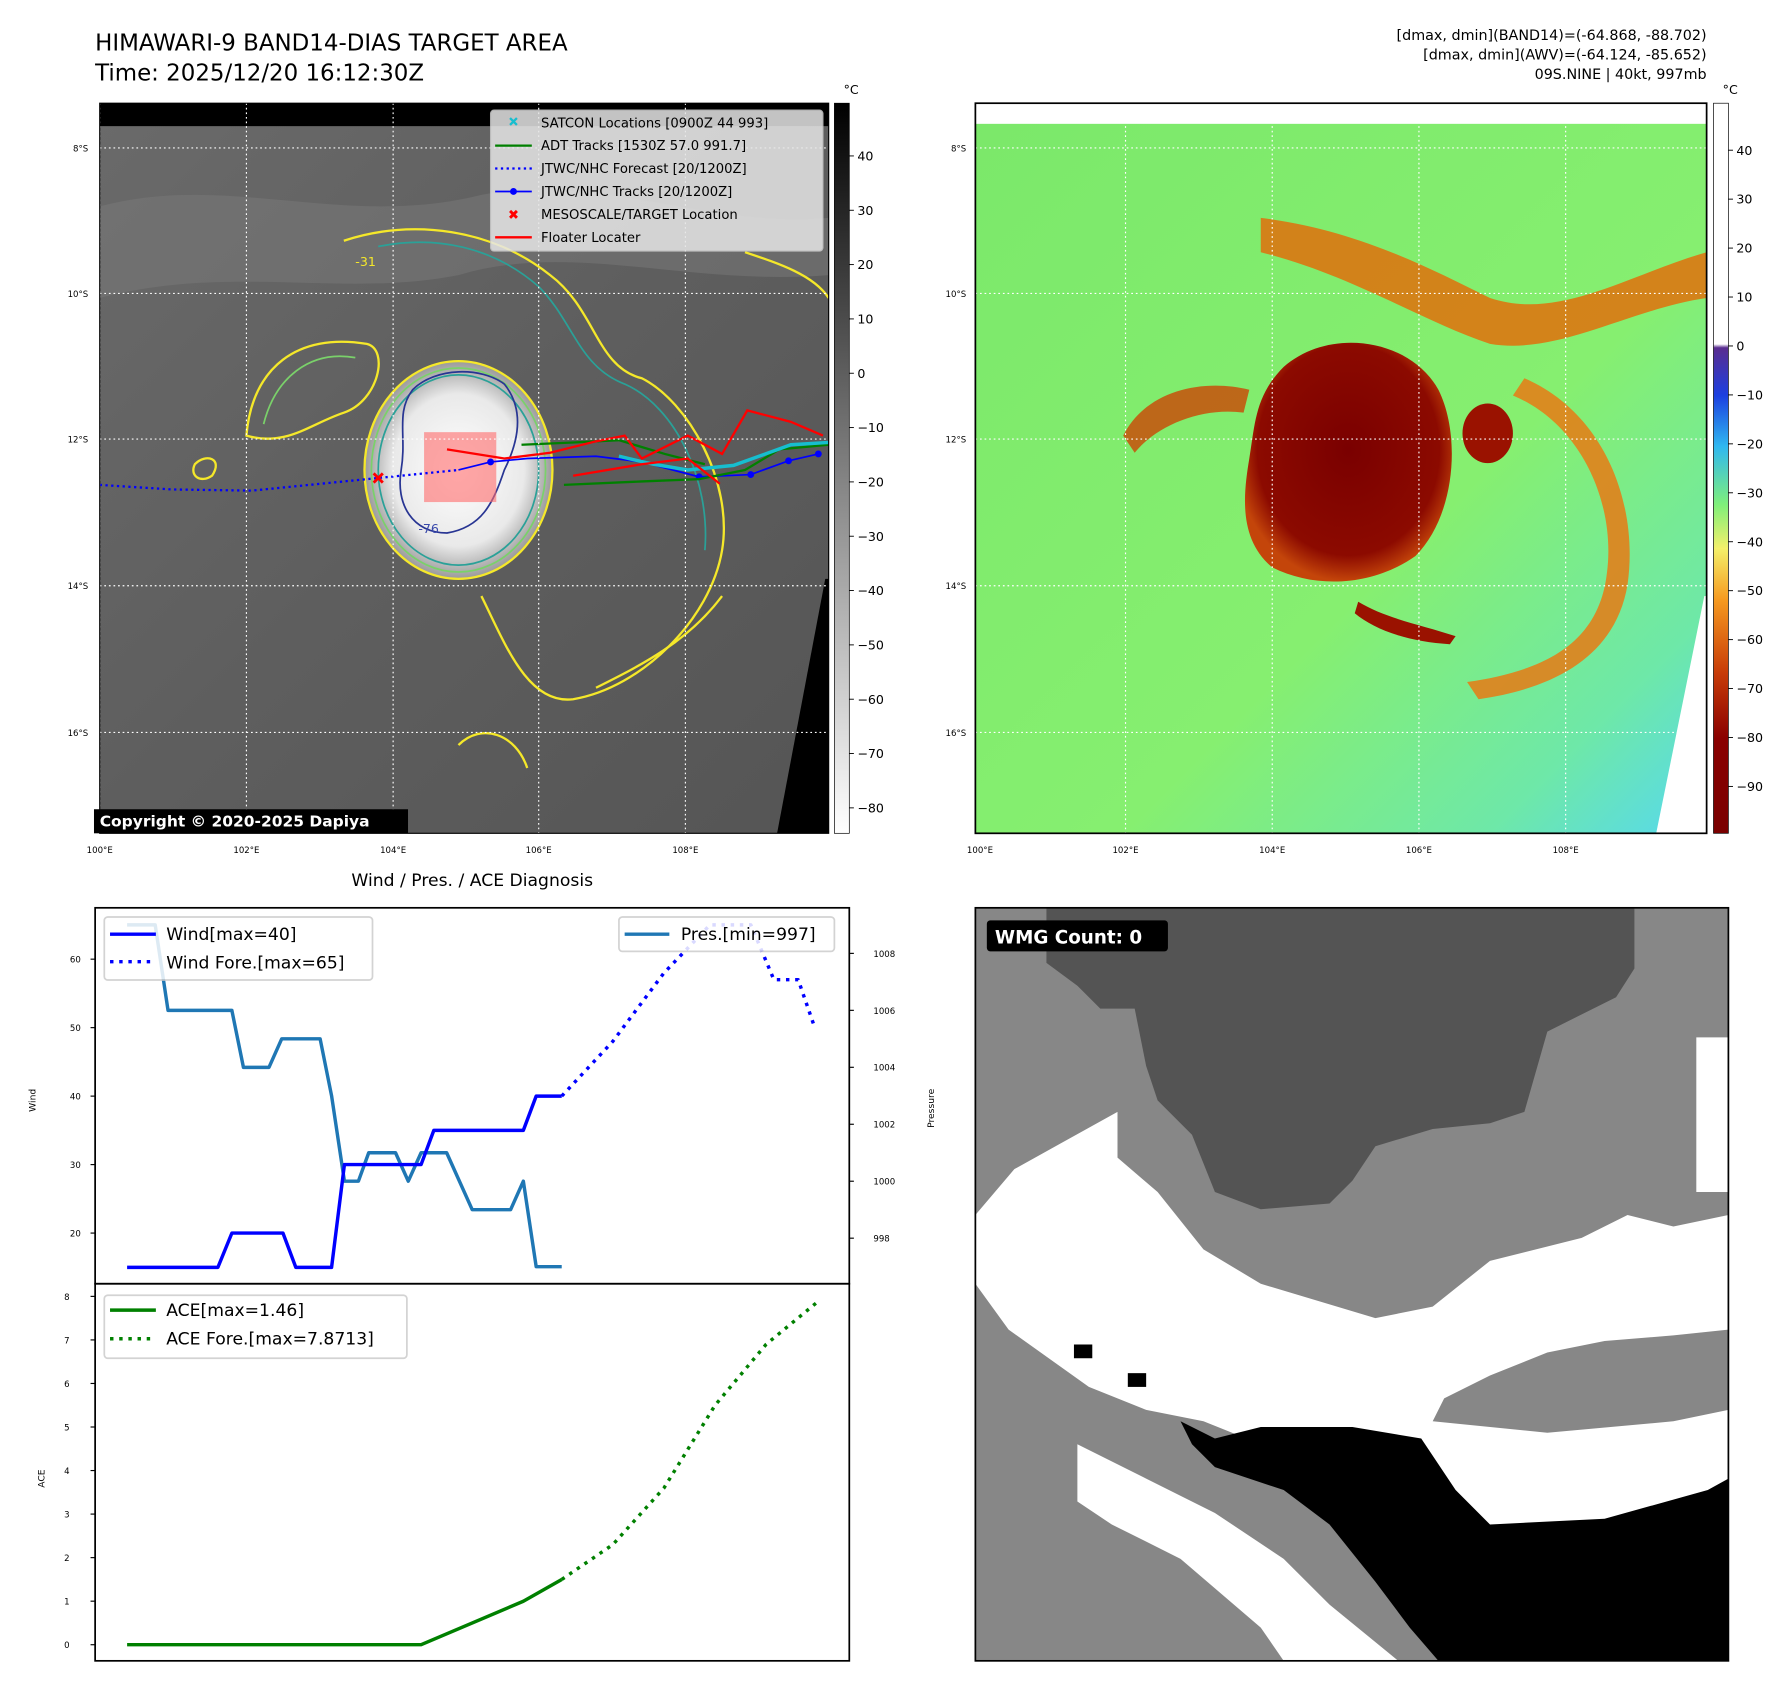 This screenshot has width=1788, height=1690. I want to click on ace-legend: ACE[max=1.46] ACE Fore.[max=7.8713], so click(255, 1327).